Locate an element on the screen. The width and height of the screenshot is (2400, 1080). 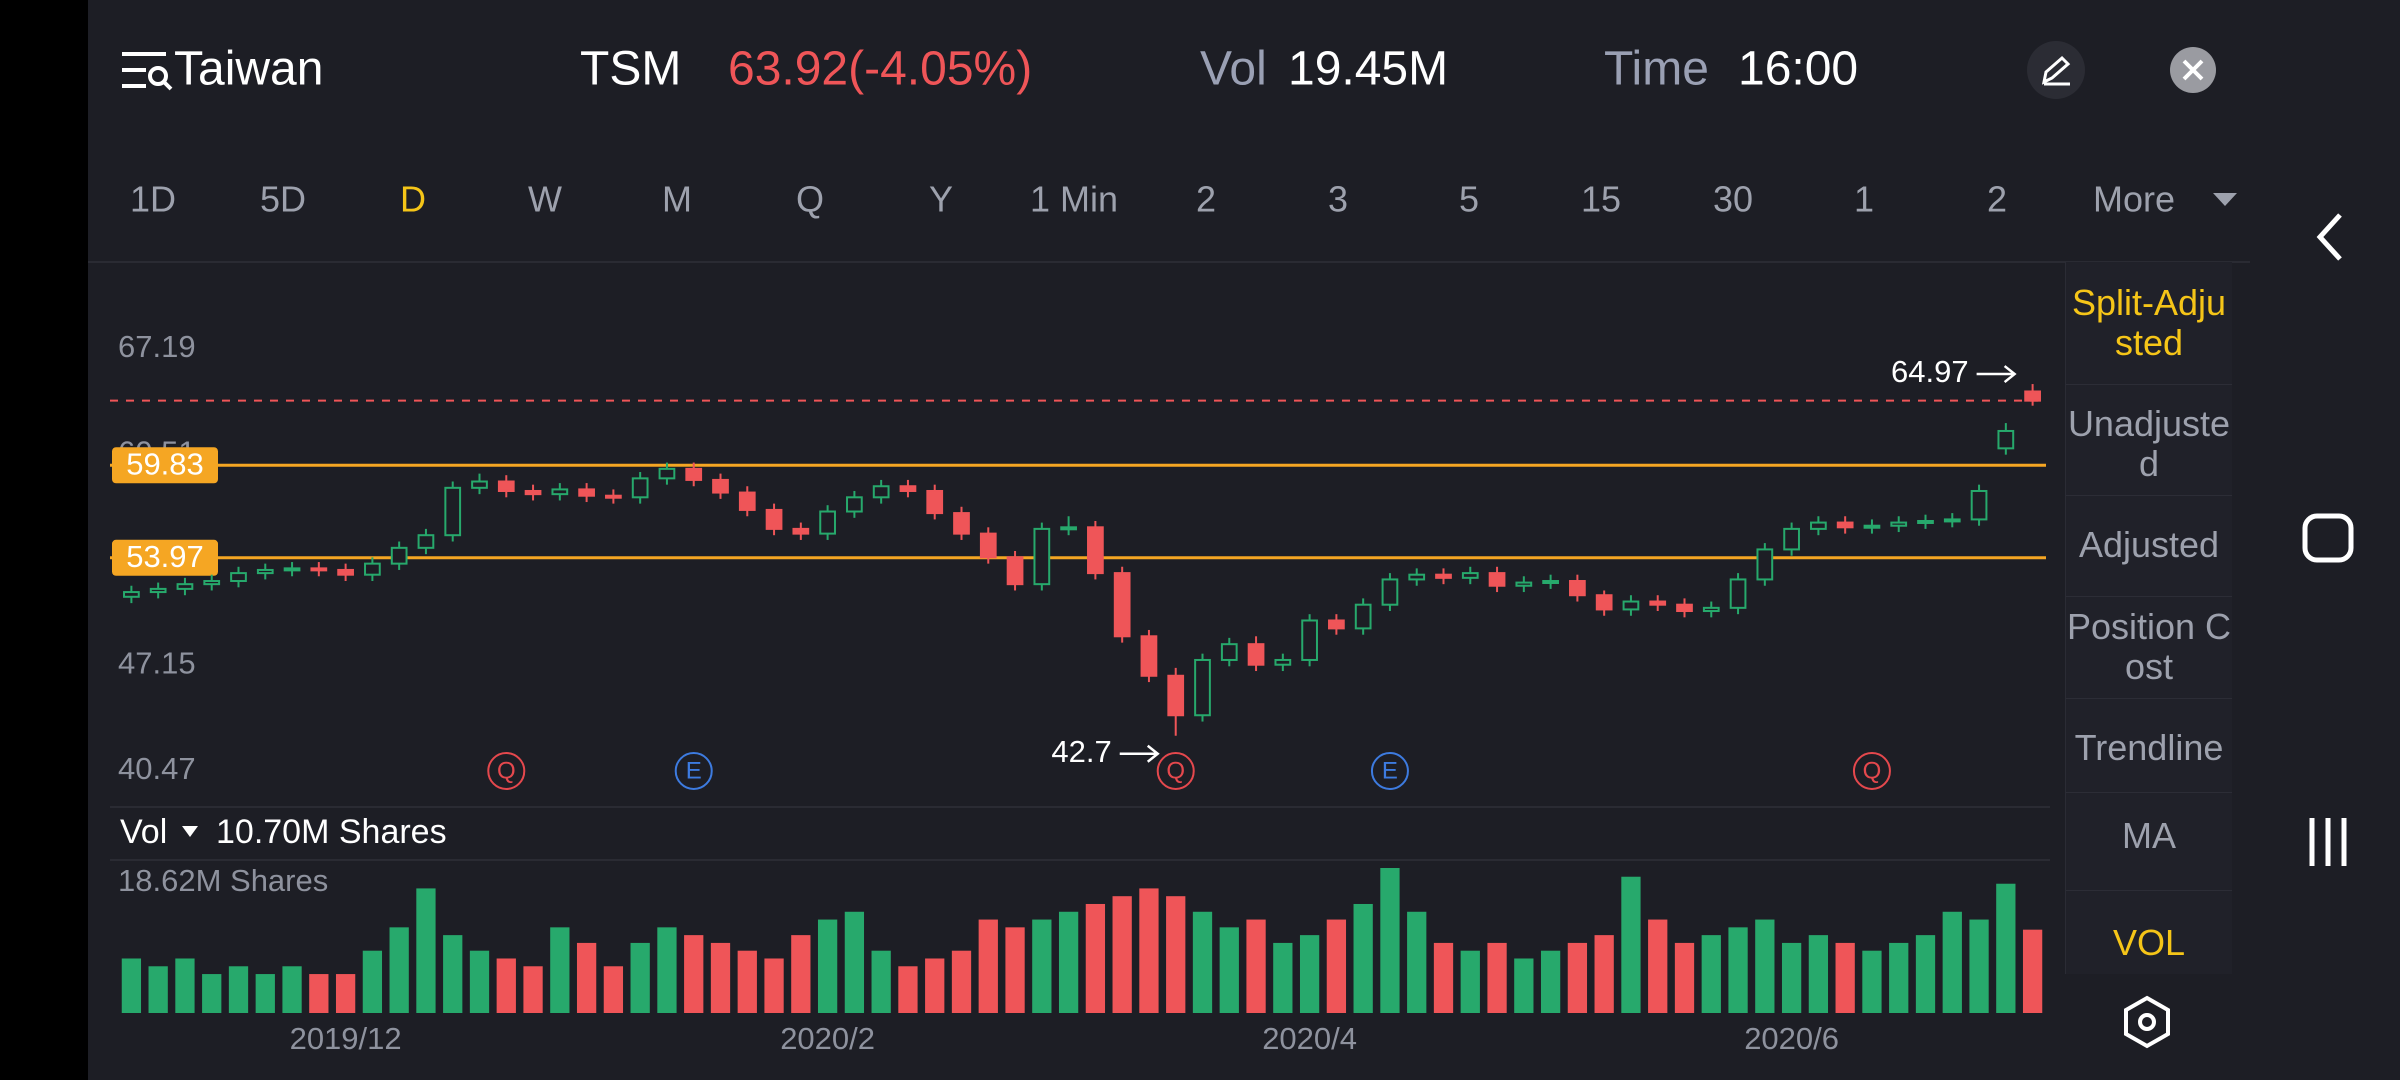
side-menu-item: Trendline is located at coordinates (2149, 747).